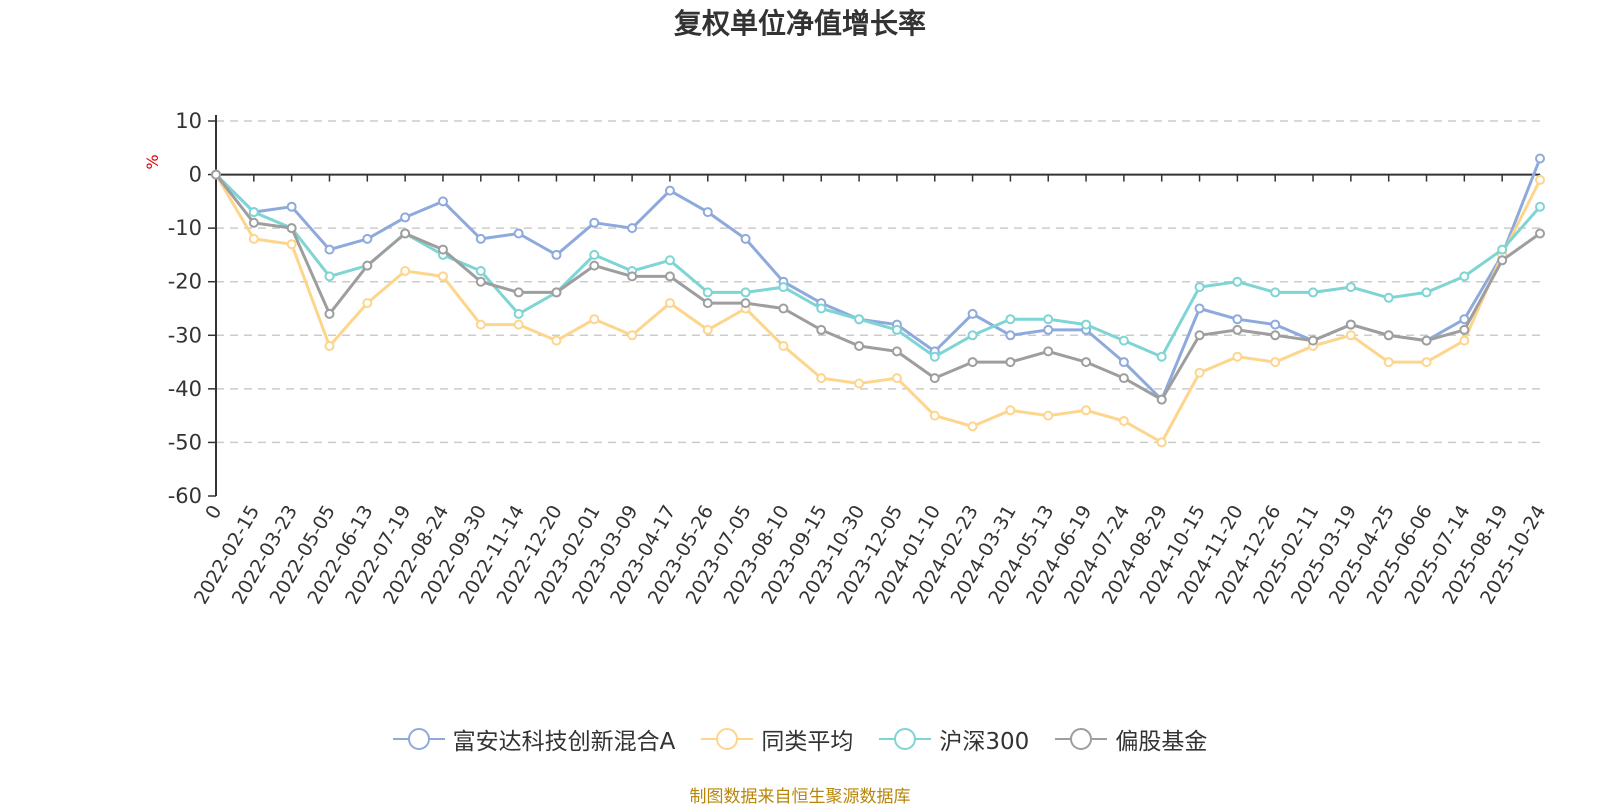 The height and width of the screenshot is (807, 1600). What do you see at coordinates (533, 739) in the screenshot?
I see `legend-item: 富安达科技创新混合A` at bounding box center [533, 739].